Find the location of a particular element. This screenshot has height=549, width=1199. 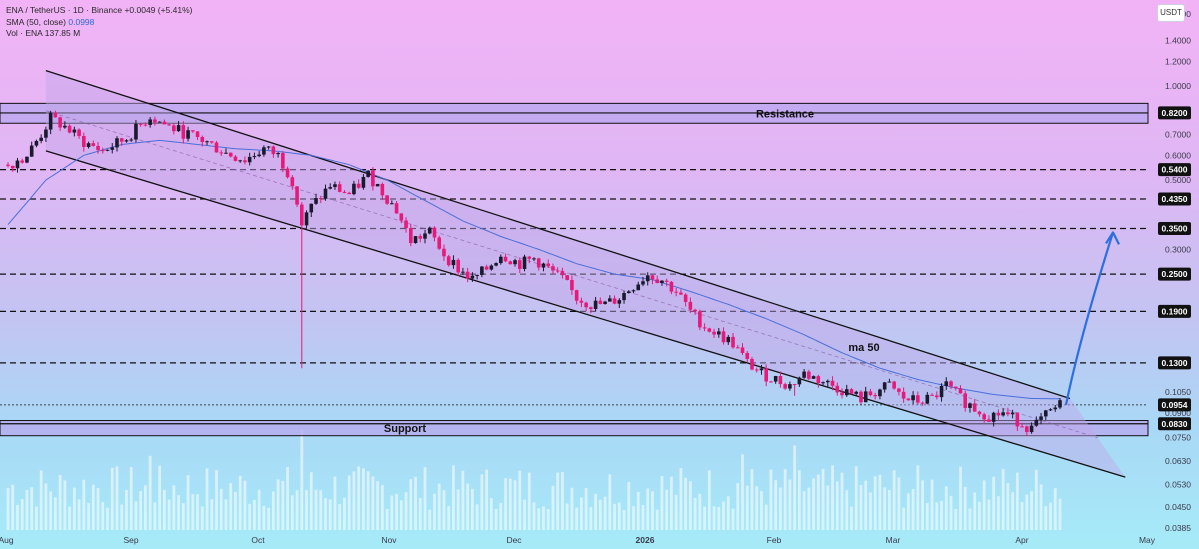

price-badge-0.3500: 0.3500 is located at coordinates (1174, 228).